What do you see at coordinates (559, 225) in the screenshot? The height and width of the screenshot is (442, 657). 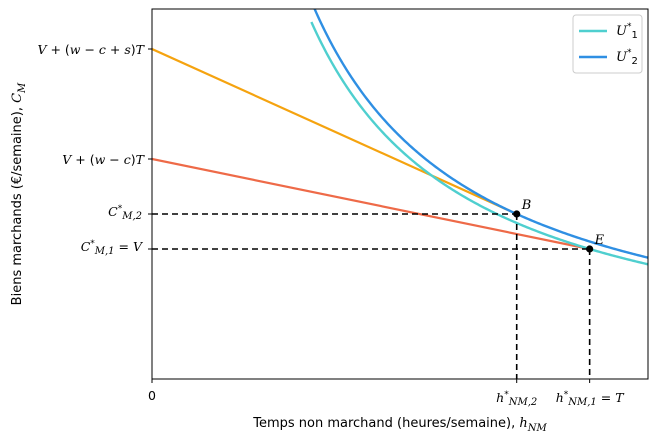 I see `equilibrium-points: BE` at bounding box center [559, 225].